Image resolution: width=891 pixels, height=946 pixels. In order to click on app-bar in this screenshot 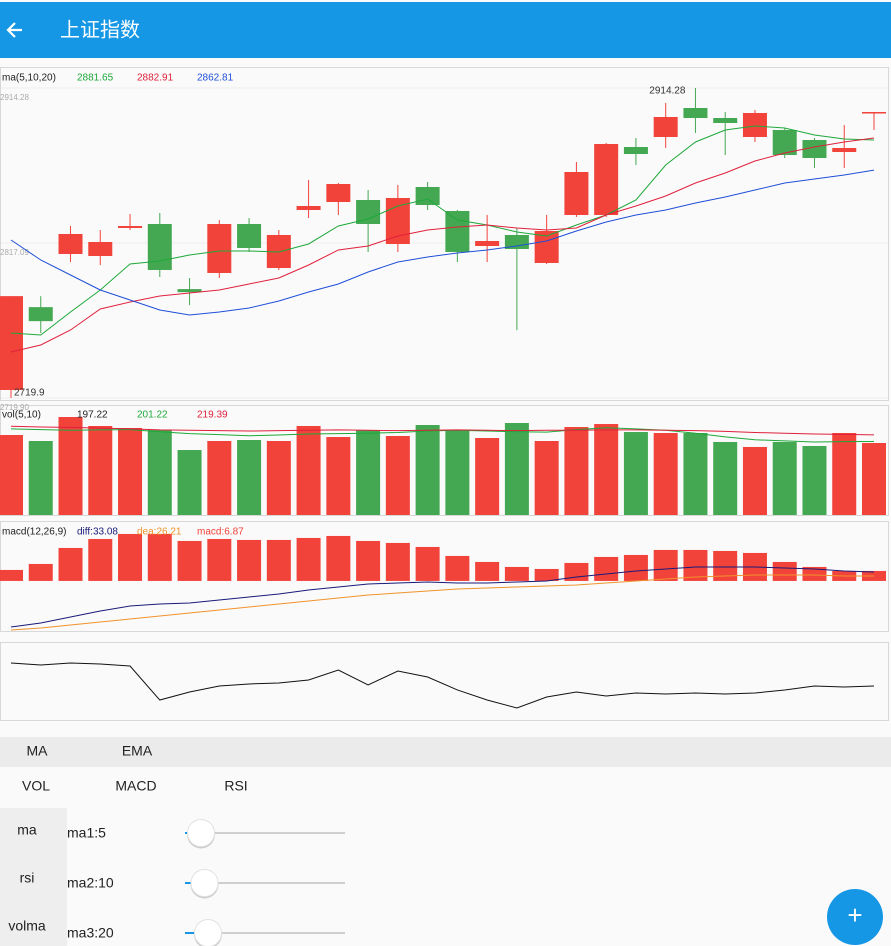, I will do `click(445, 30)`.